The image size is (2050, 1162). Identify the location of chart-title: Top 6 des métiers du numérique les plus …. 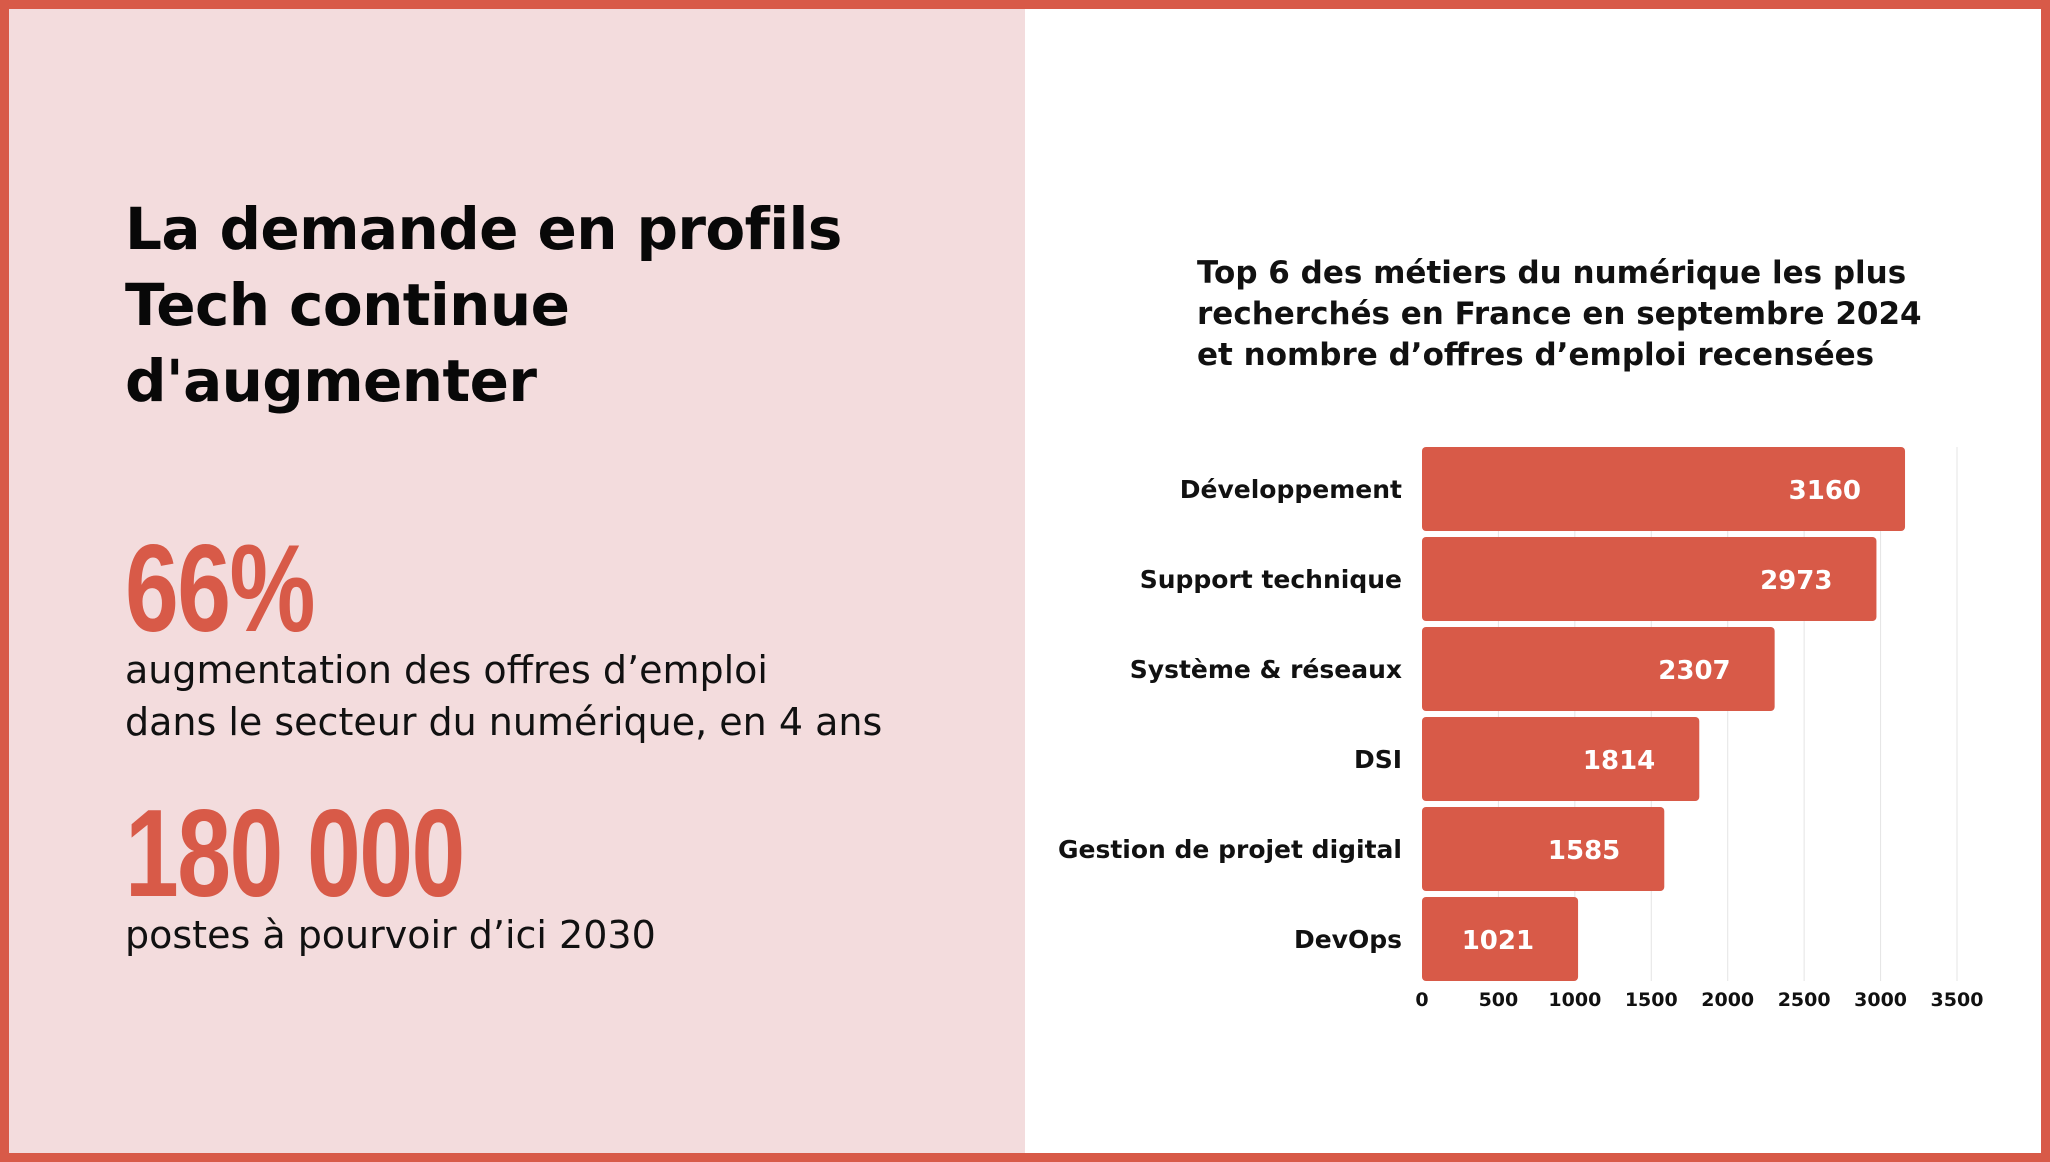
(1559, 314).